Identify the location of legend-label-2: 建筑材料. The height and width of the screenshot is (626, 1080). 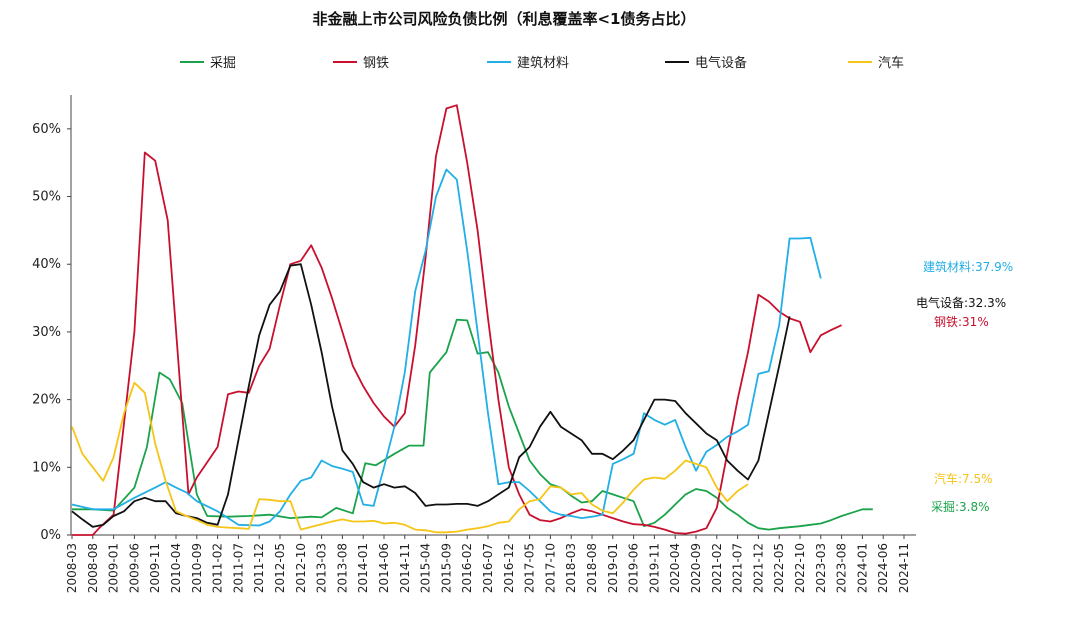
(543, 63).